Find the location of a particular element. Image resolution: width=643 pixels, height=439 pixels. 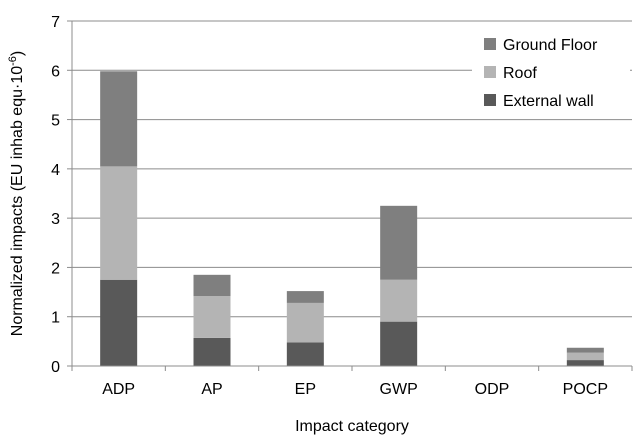

bar-segment-ground-floor-adp is located at coordinates (119, 119).